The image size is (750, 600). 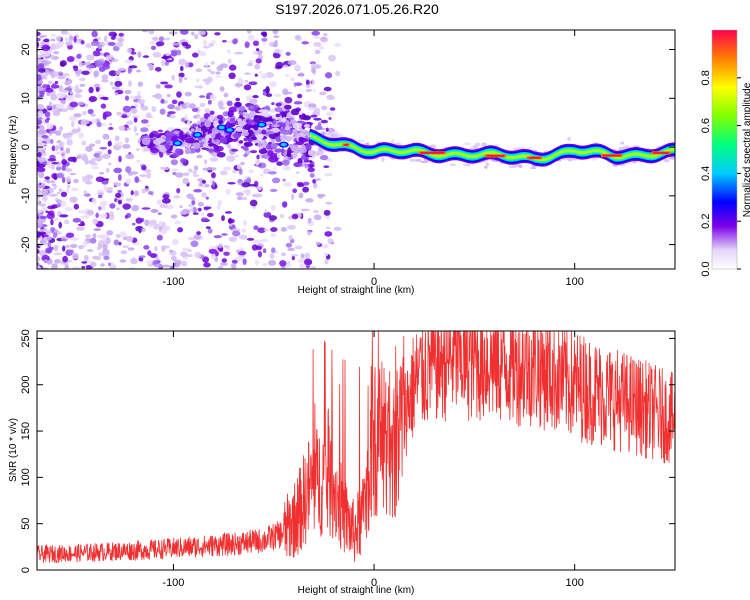 What do you see at coordinates (26, 431) in the screenshot?
I see `snr-y-tick-label: 150` at bounding box center [26, 431].